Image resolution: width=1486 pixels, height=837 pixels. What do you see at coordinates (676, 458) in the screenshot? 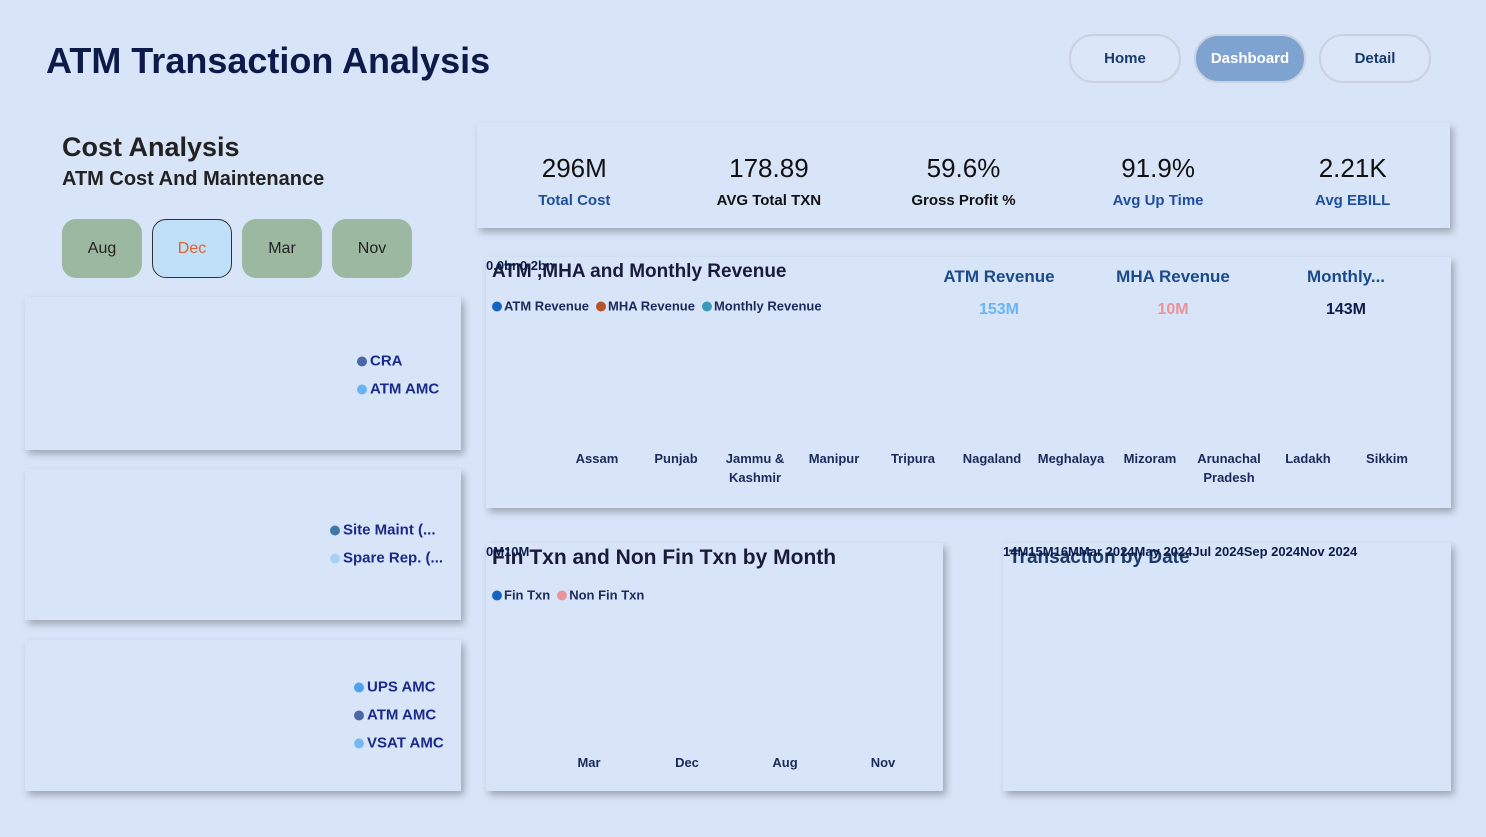
I see `x-tick-label: Punjab` at bounding box center [676, 458].